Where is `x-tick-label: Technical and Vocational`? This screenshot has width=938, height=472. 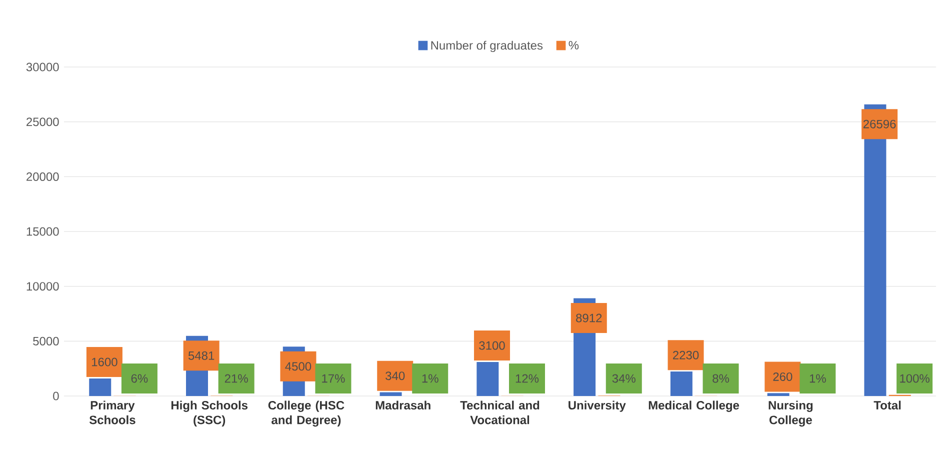
x-tick-label: Technical and Vocational is located at coordinates (500, 412).